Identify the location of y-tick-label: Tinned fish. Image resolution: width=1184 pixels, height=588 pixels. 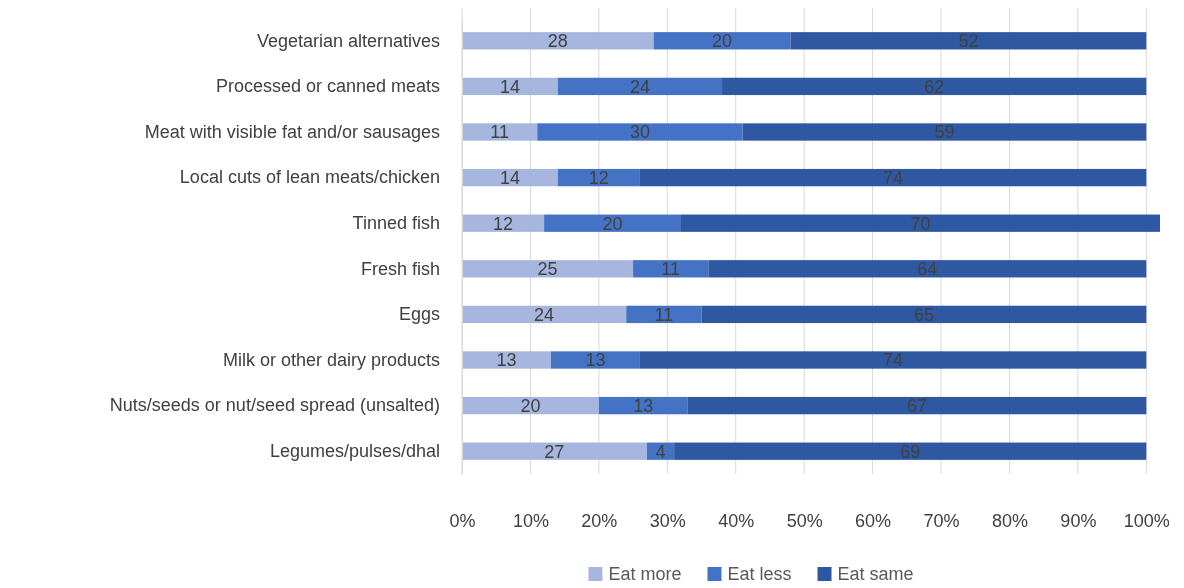
(396, 222).